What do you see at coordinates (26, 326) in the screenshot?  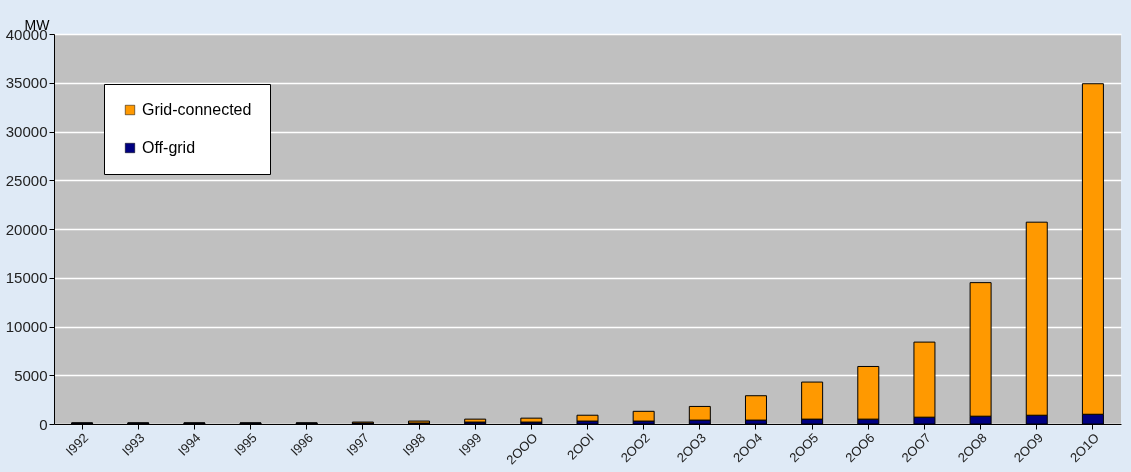 I see `y-tick-label: 10000` at bounding box center [26, 326].